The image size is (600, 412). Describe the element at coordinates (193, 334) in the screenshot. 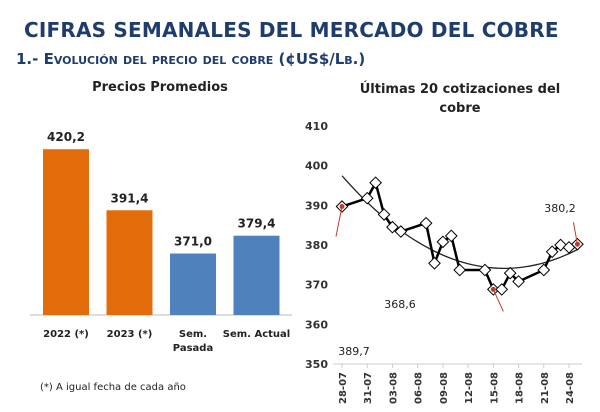

I see `bar-category-label: Sem.` at that location.